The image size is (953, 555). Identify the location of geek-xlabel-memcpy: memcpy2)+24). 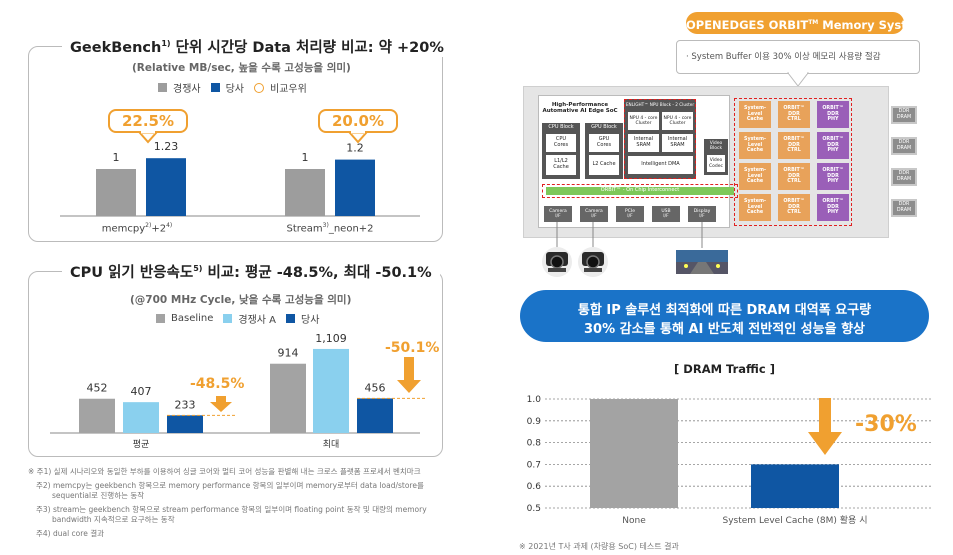
(137, 228).